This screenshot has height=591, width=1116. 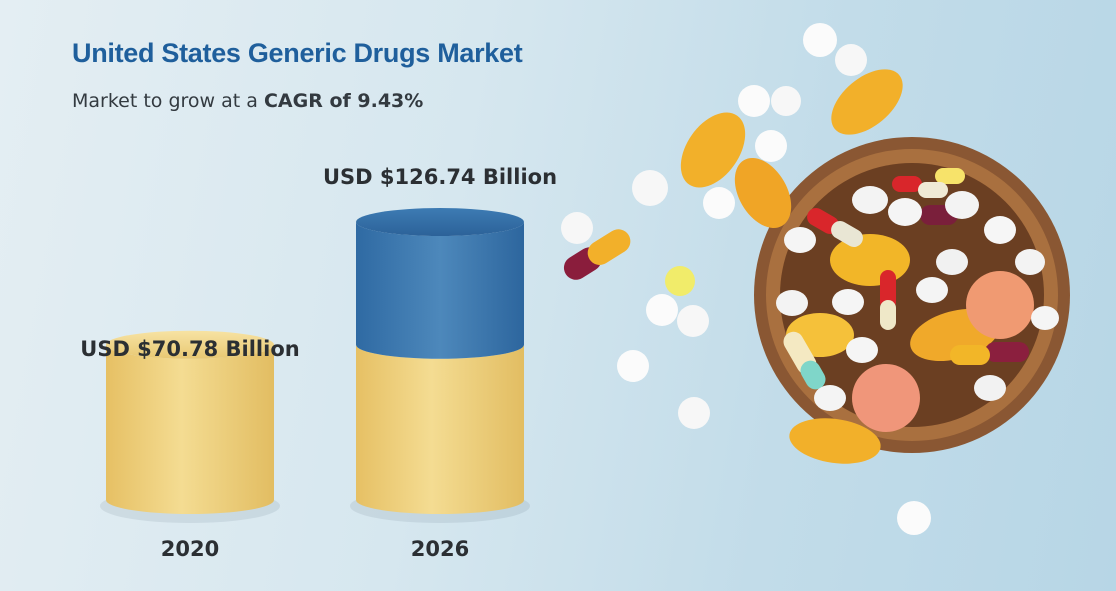 What do you see at coordinates (440, 177) in the screenshot?
I see `value-label-2026: USD $126.74 Billion` at bounding box center [440, 177].